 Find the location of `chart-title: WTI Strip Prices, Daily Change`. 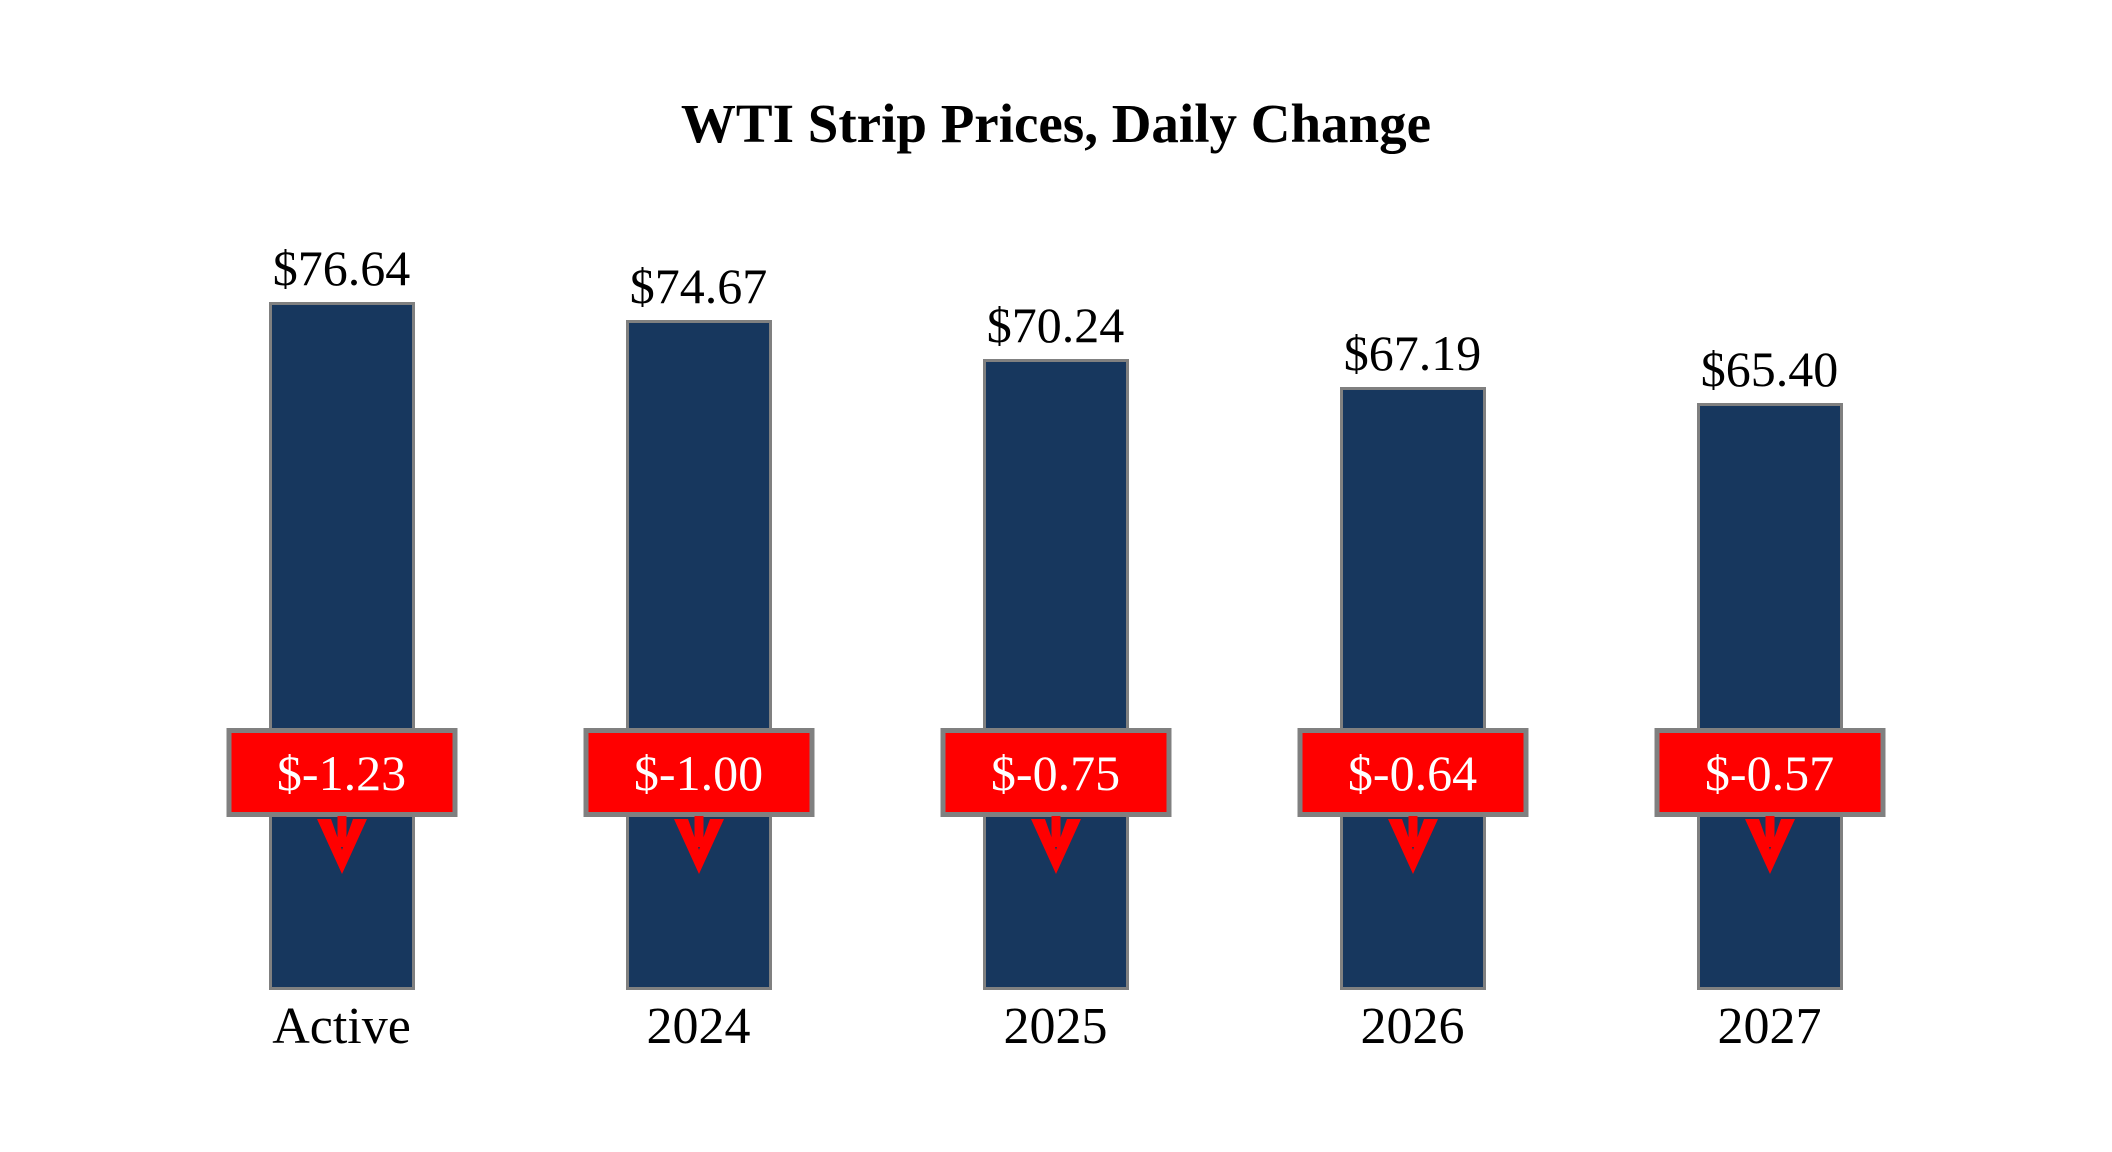

chart-title: WTI Strip Prices, Daily Change is located at coordinates (1056, 123).